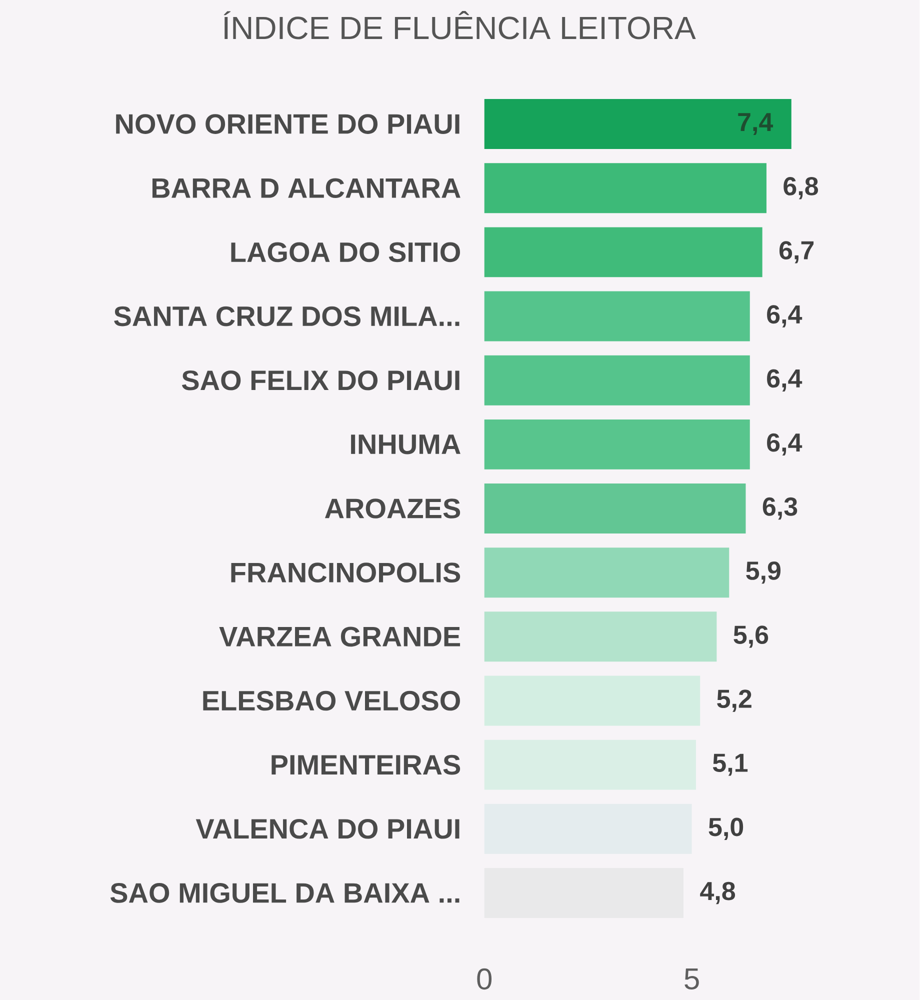  I want to click on y-tick-label: ELESBAO VELOSO, so click(331, 700).